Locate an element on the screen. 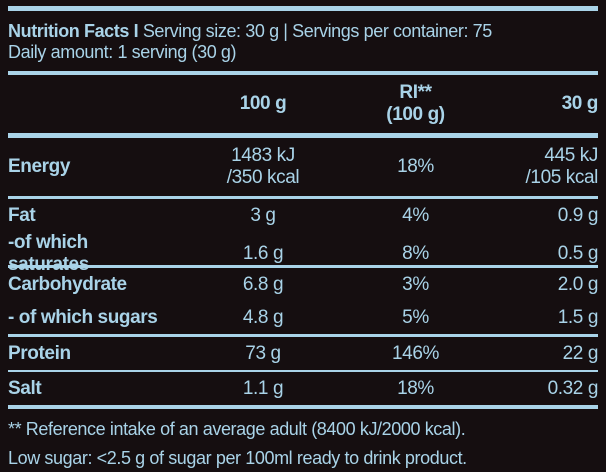 Image resolution: width=606 pixels, height=472 pixels. value-per-30g: 22 g is located at coordinates (580, 353).